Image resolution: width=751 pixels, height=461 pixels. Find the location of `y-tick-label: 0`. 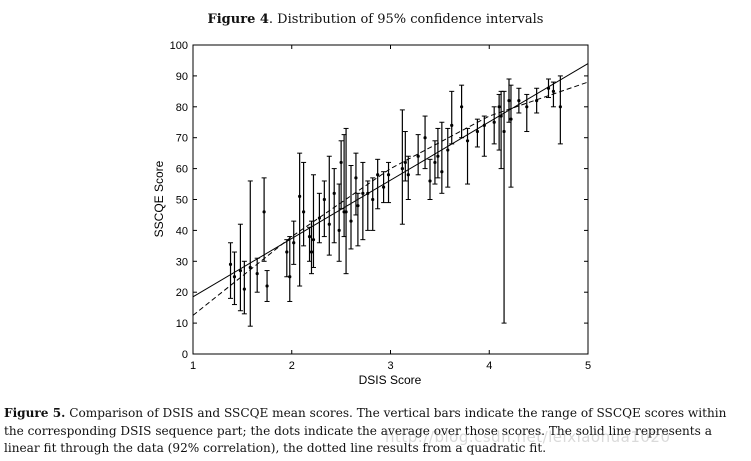

y-tick-label: 0 is located at coordinates (185, 355).